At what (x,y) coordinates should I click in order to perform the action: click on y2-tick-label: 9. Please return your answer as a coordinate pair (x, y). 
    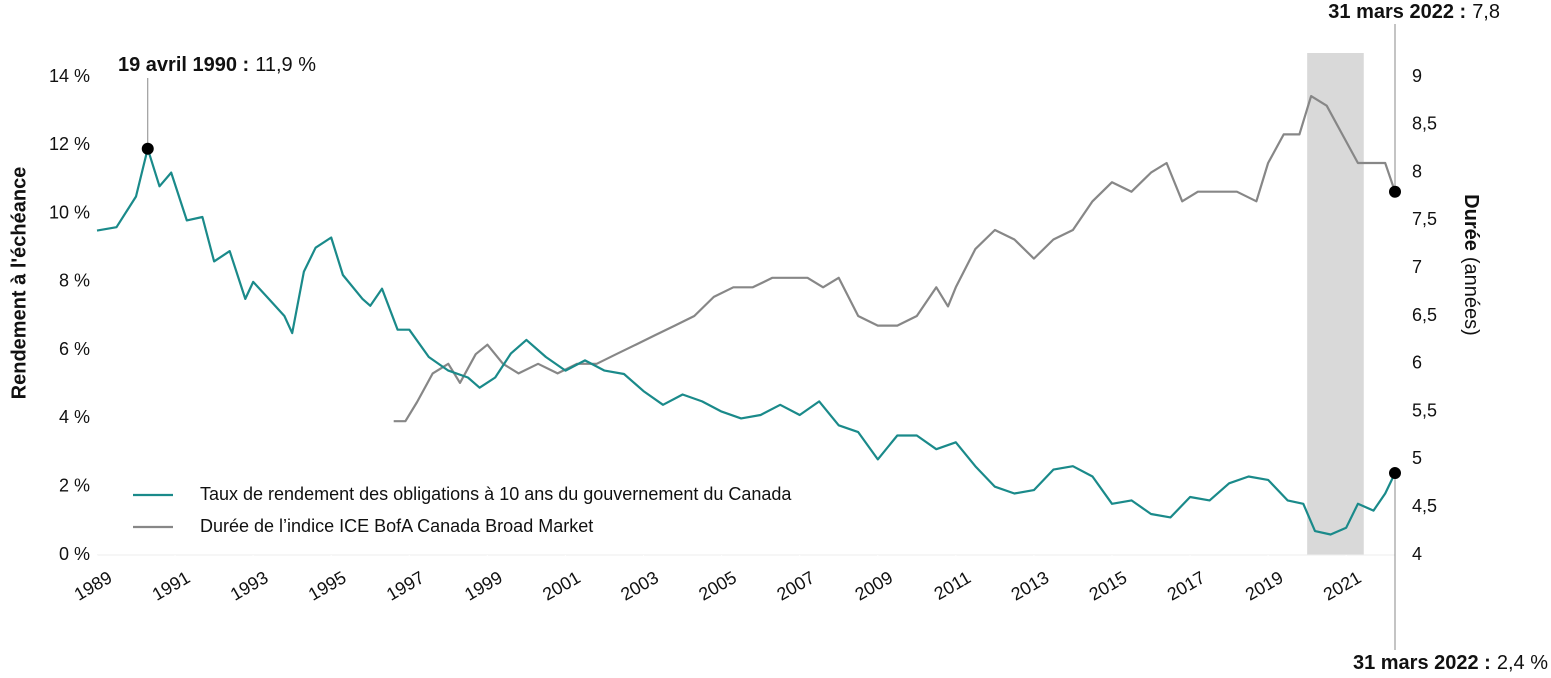
    Looking at the image, I should click on (1417, 76).